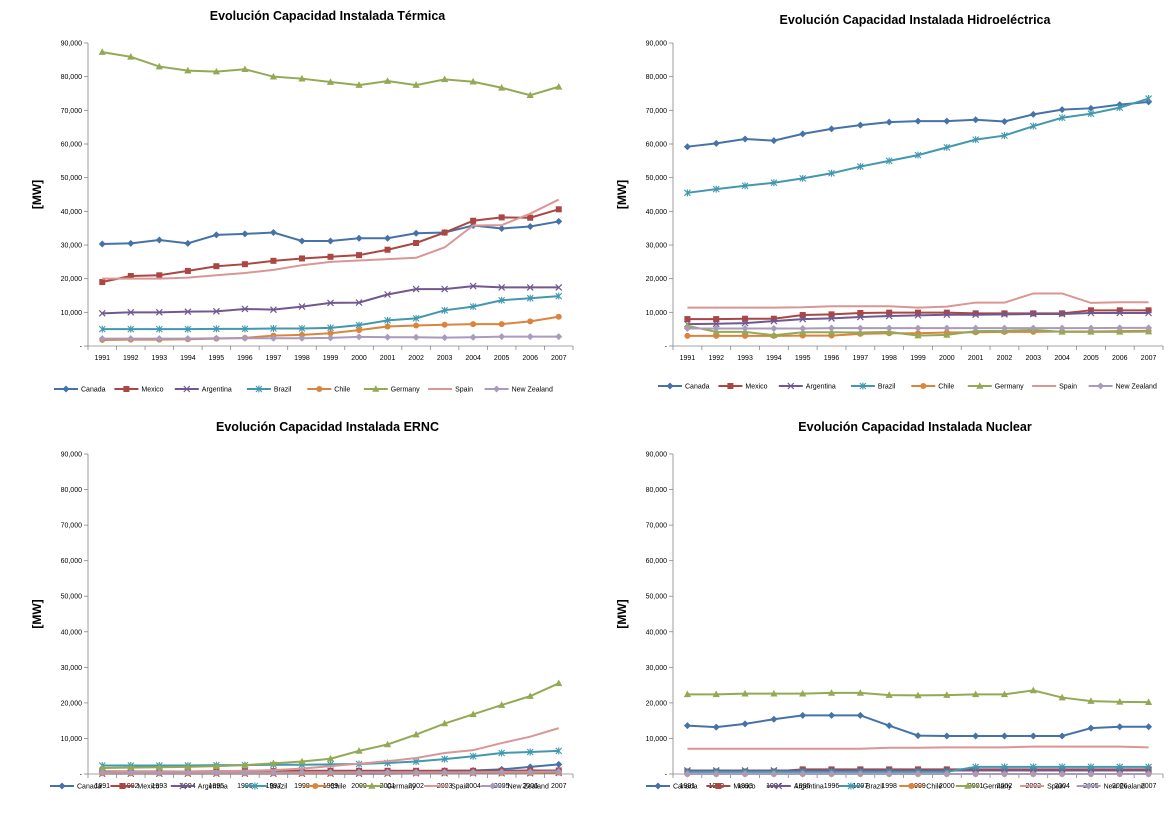 Image resolution: width=1171 pixels, height=823 pixels. Describe the element at coordinates (1034, 358) in the screenshot. I see `x-tick-label: 2003` at that location.